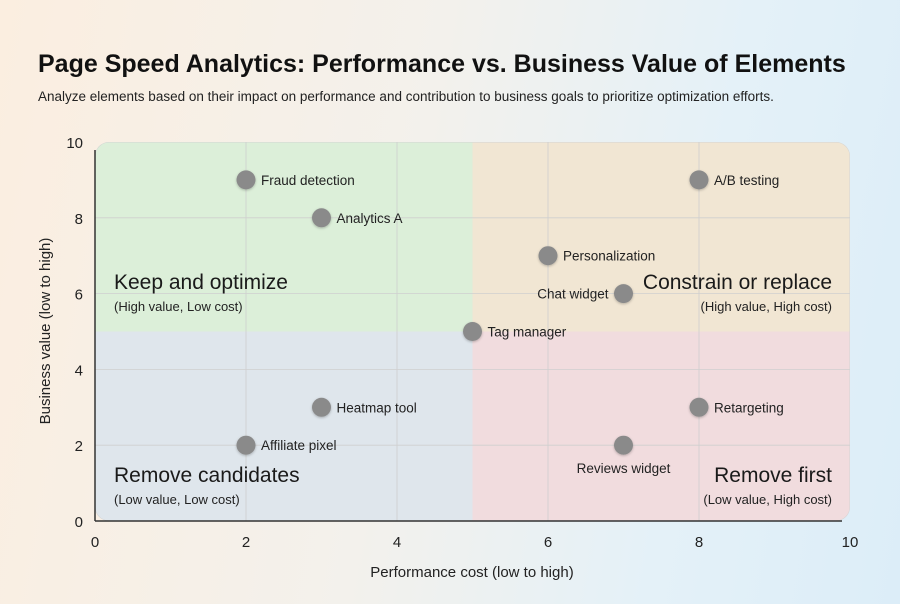  Describe the element at coordinates (609, 256) in the screenshot. I see `point-label: Personalization` at that location.